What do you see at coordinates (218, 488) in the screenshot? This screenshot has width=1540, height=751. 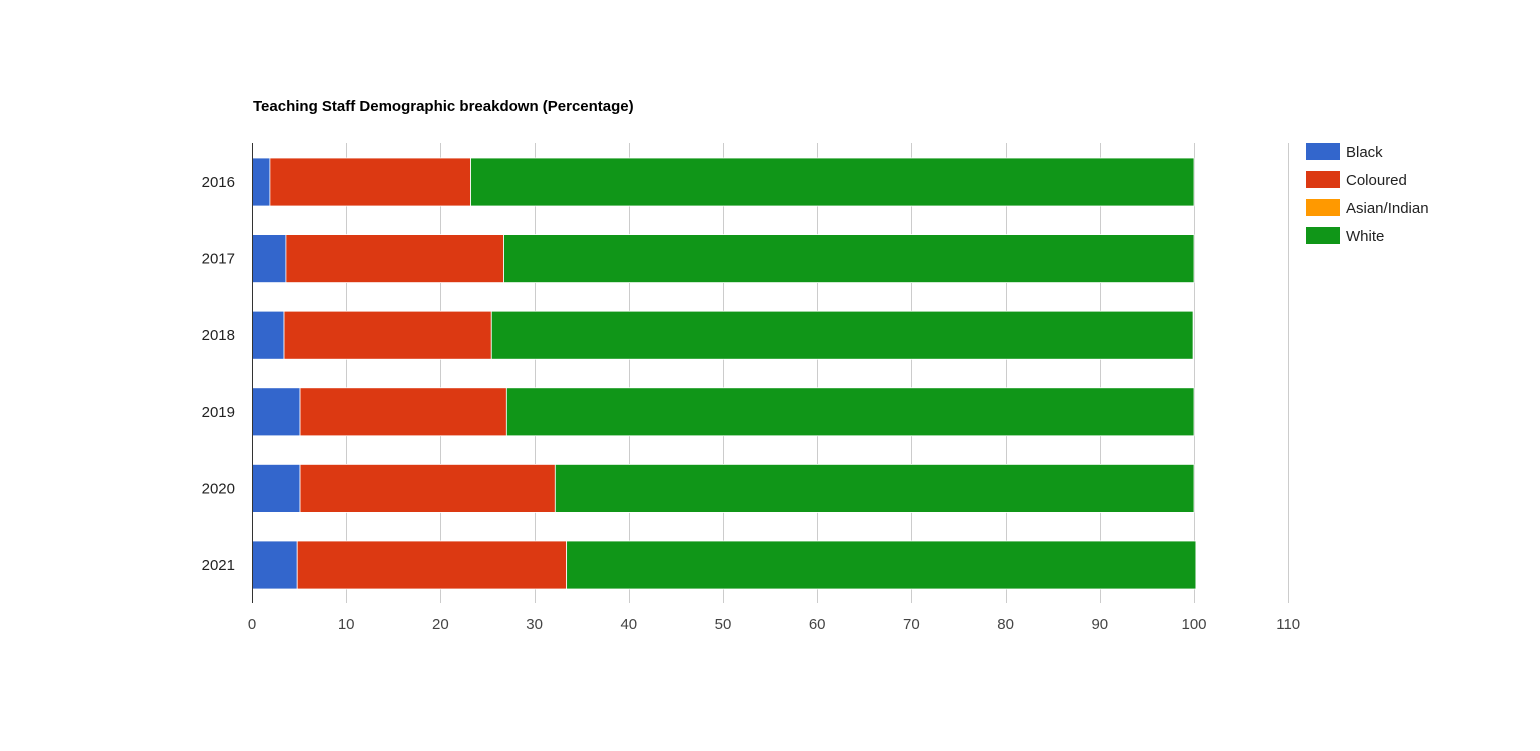 I see `y-category-label: 2020` at bounding box center [218, 488].